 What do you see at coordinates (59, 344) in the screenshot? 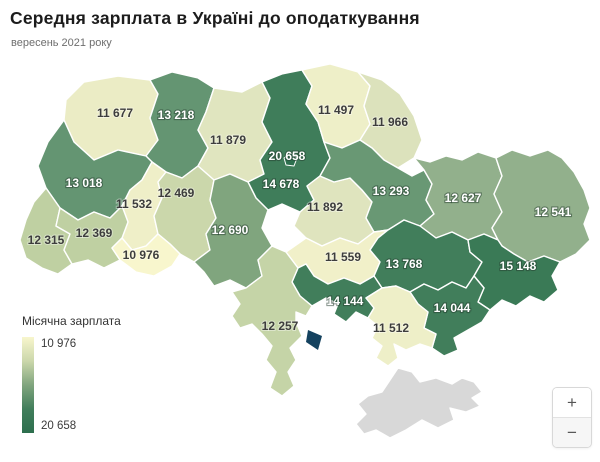
I see `legend-min-value: 10 976` at bounding box center [59, 344].